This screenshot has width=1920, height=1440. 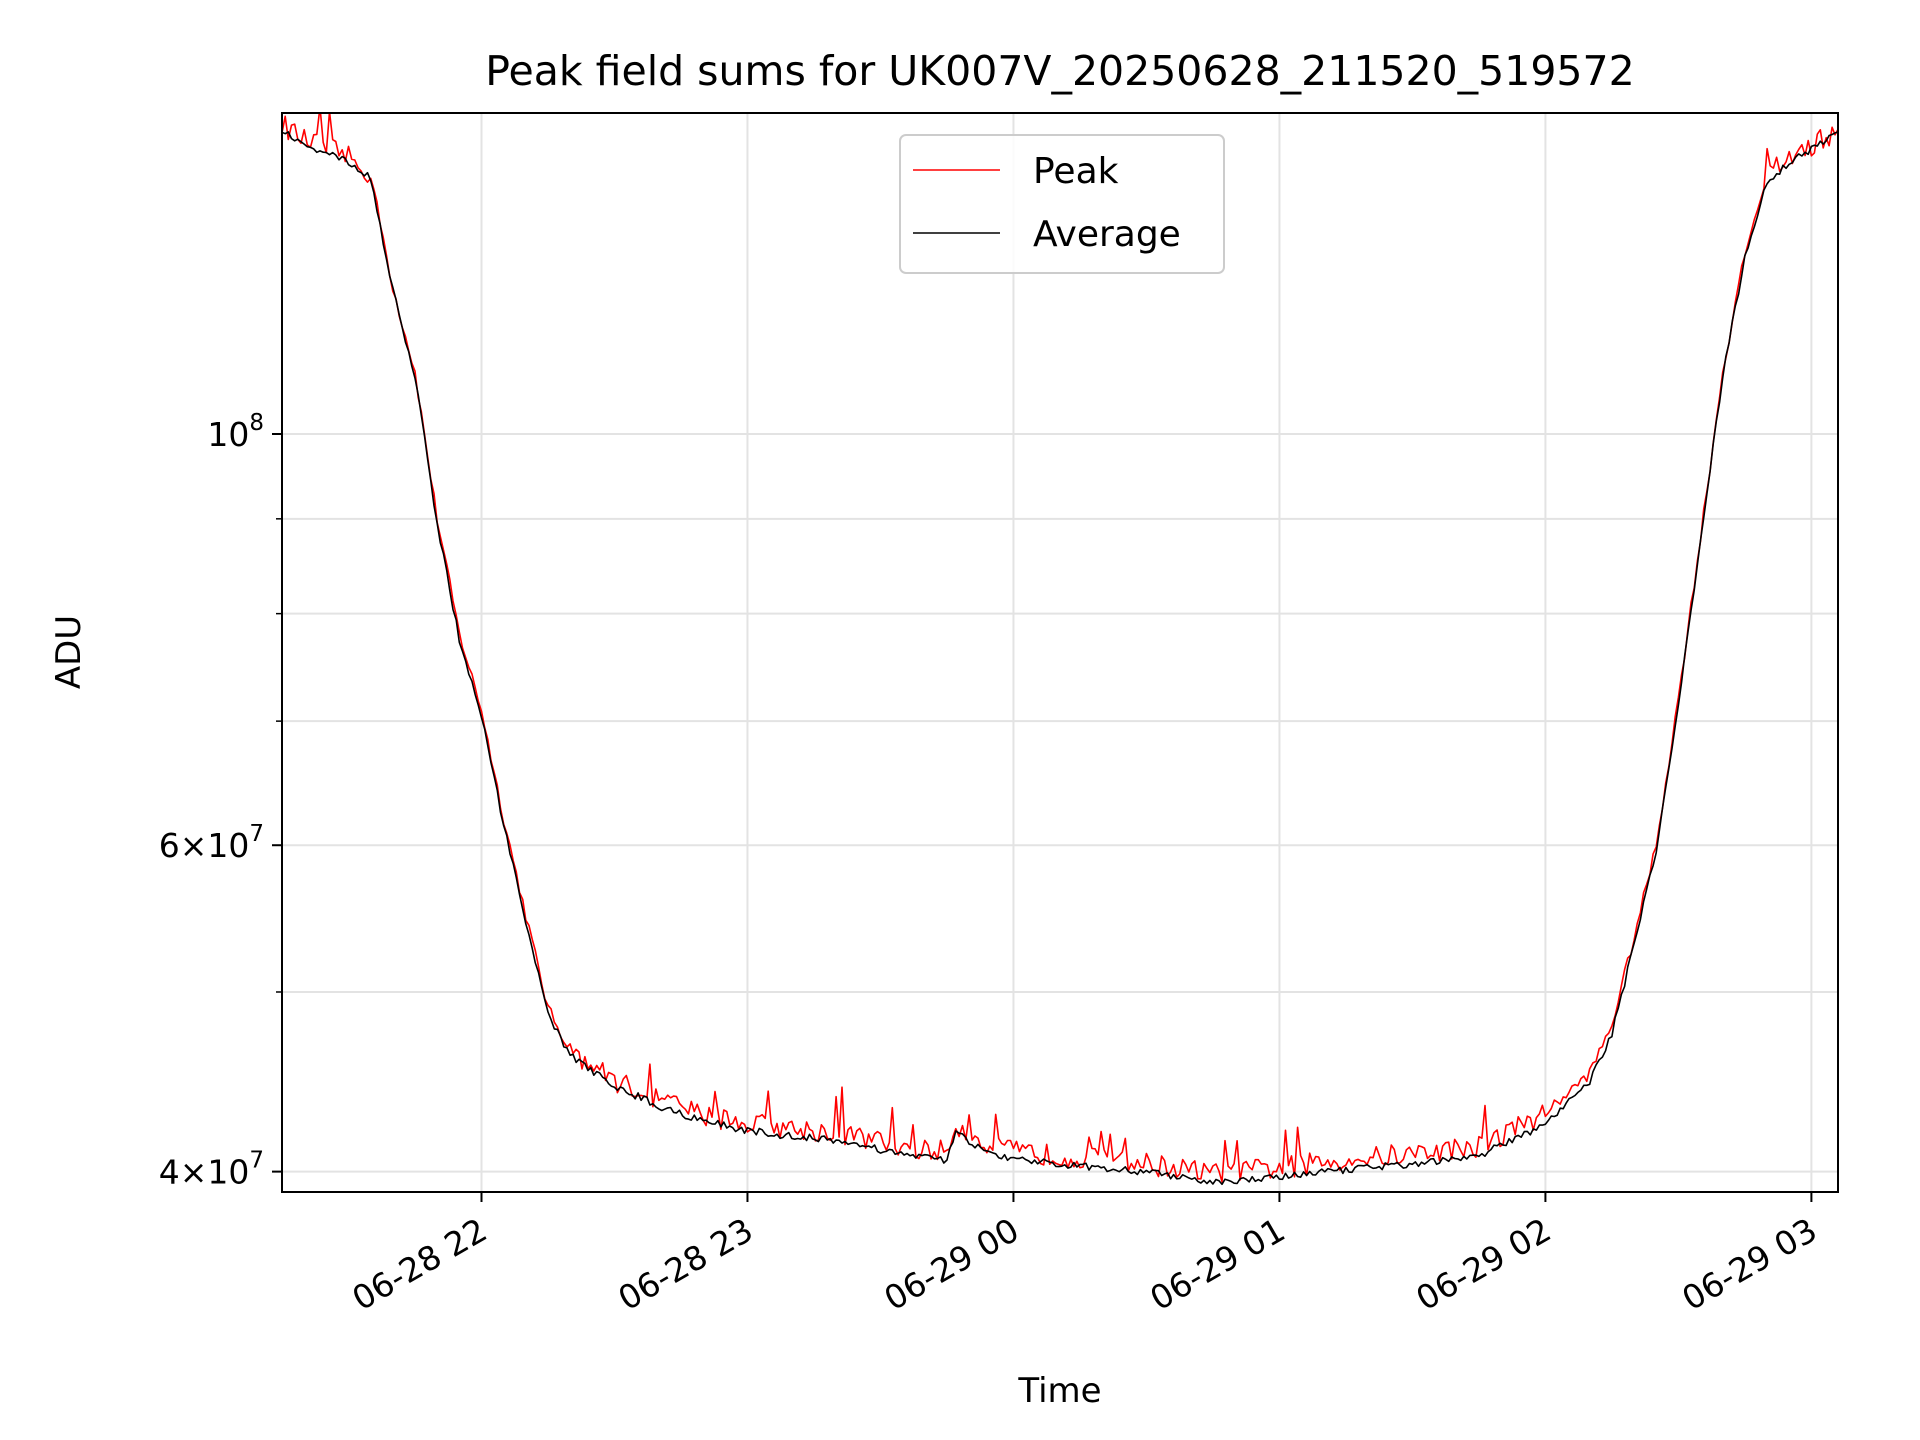 I want to click on y-tick-label: 6×107, so click(x=211, y=843).